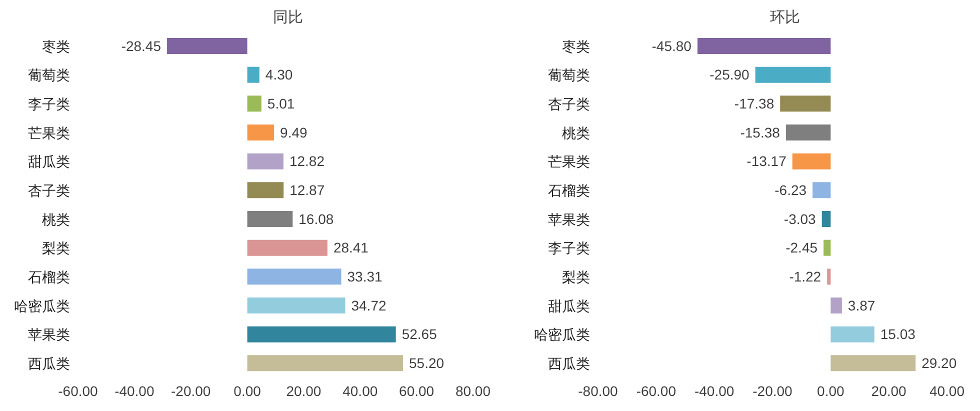 This screenshot has height=411, width=980. Describe the element at coordinates (862, 305) in the screenshot. I see `data-label: 3.87` at that location.